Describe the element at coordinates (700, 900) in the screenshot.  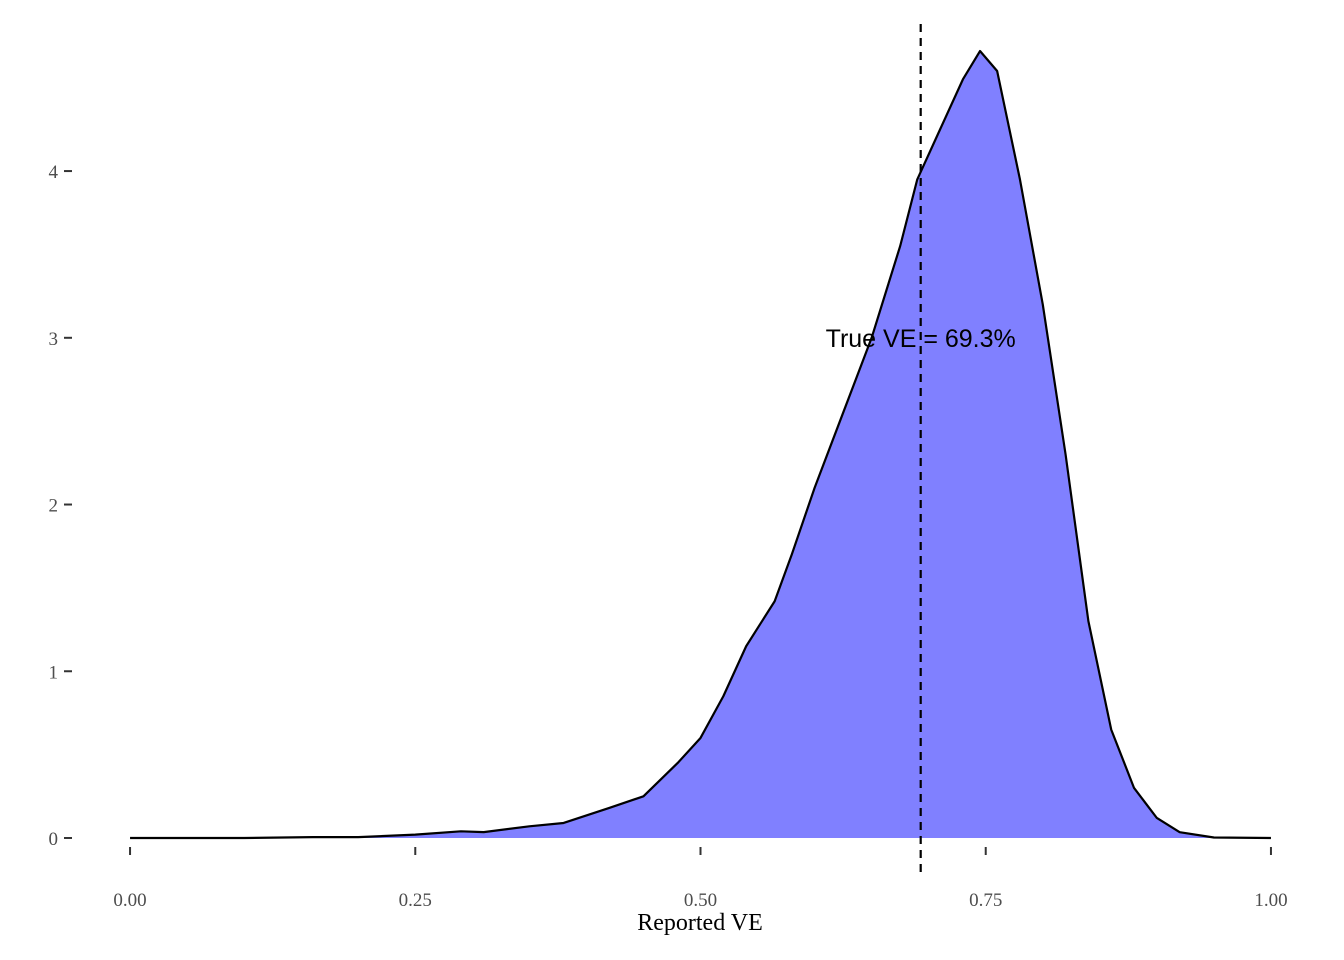
I see `x-tick-label: 0.50` at that location.